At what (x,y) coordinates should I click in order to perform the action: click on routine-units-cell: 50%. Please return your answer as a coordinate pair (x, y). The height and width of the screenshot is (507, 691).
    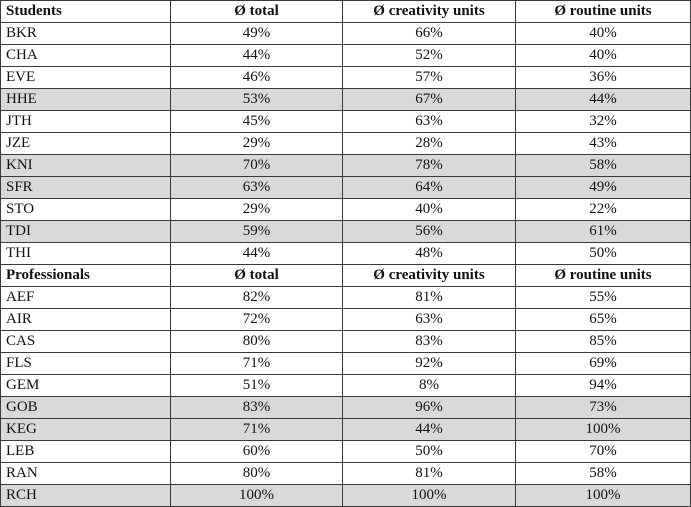
    Looking at the image, I should click on (603, 253).